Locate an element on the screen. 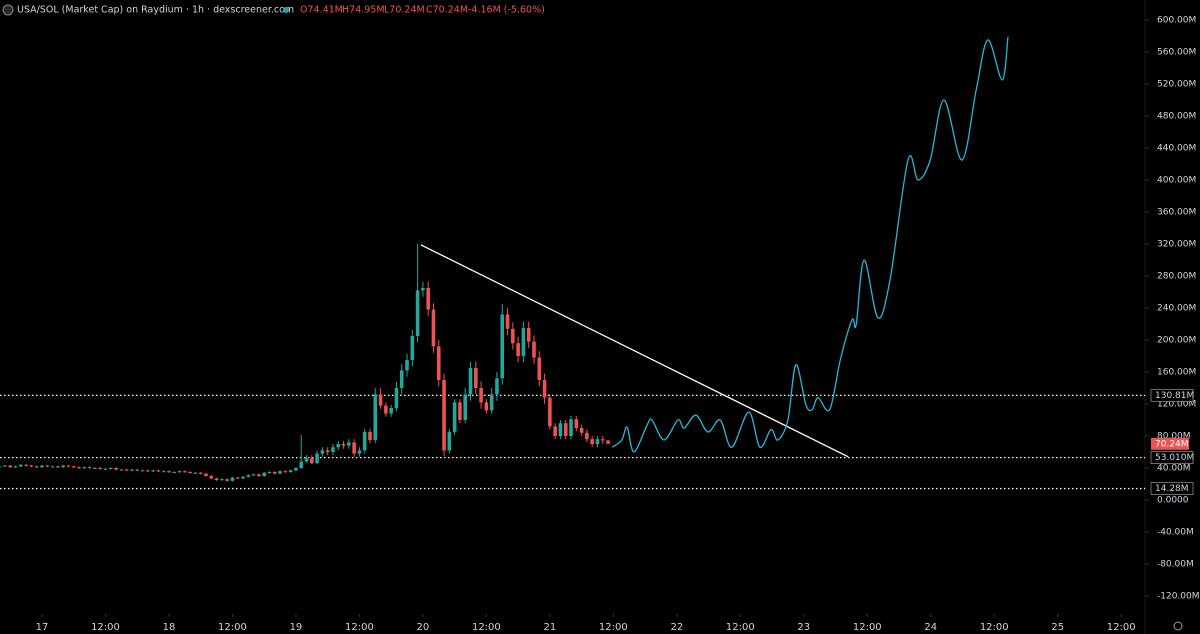  pair-icon is located at coordinates (8, 10).